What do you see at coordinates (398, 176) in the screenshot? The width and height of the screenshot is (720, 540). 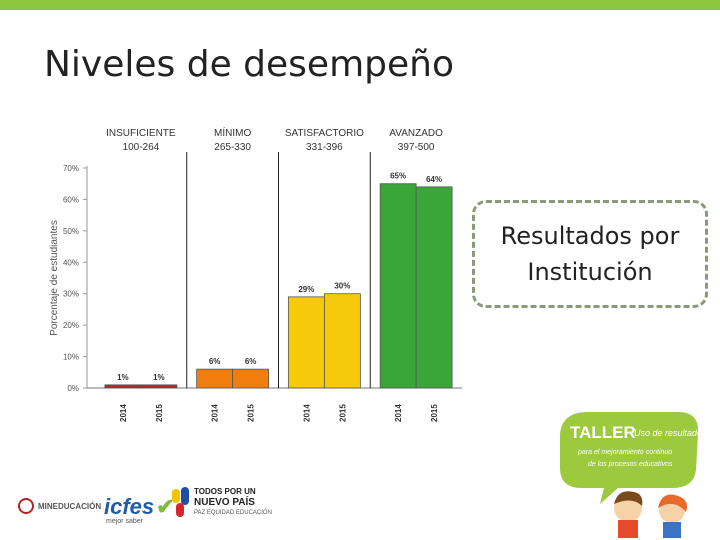 I see `bar-value-label: 65%` at bounding box center [398, 176].